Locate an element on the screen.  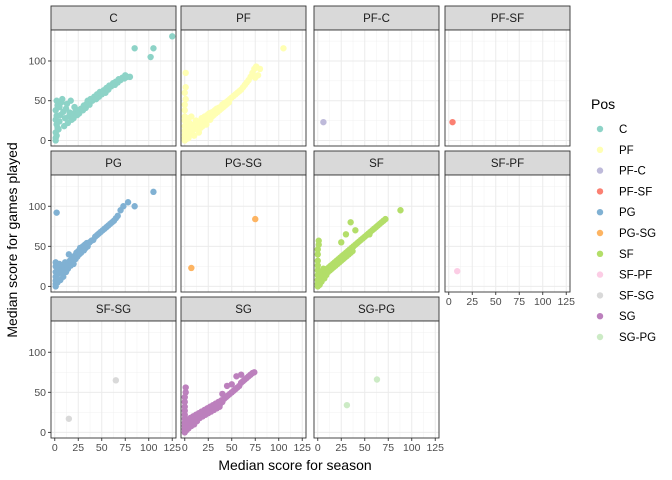
legend-label: PF is located at coordinates (626, 151).